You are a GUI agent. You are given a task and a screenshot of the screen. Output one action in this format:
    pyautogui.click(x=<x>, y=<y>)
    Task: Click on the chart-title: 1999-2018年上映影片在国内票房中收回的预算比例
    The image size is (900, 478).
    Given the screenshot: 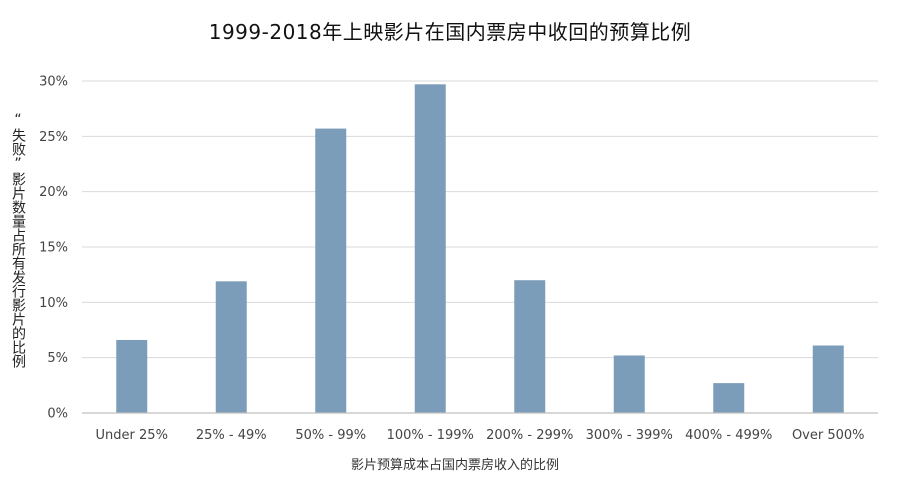 What is the action you would take?
    pyautogui.click(x=450, y=32)
    